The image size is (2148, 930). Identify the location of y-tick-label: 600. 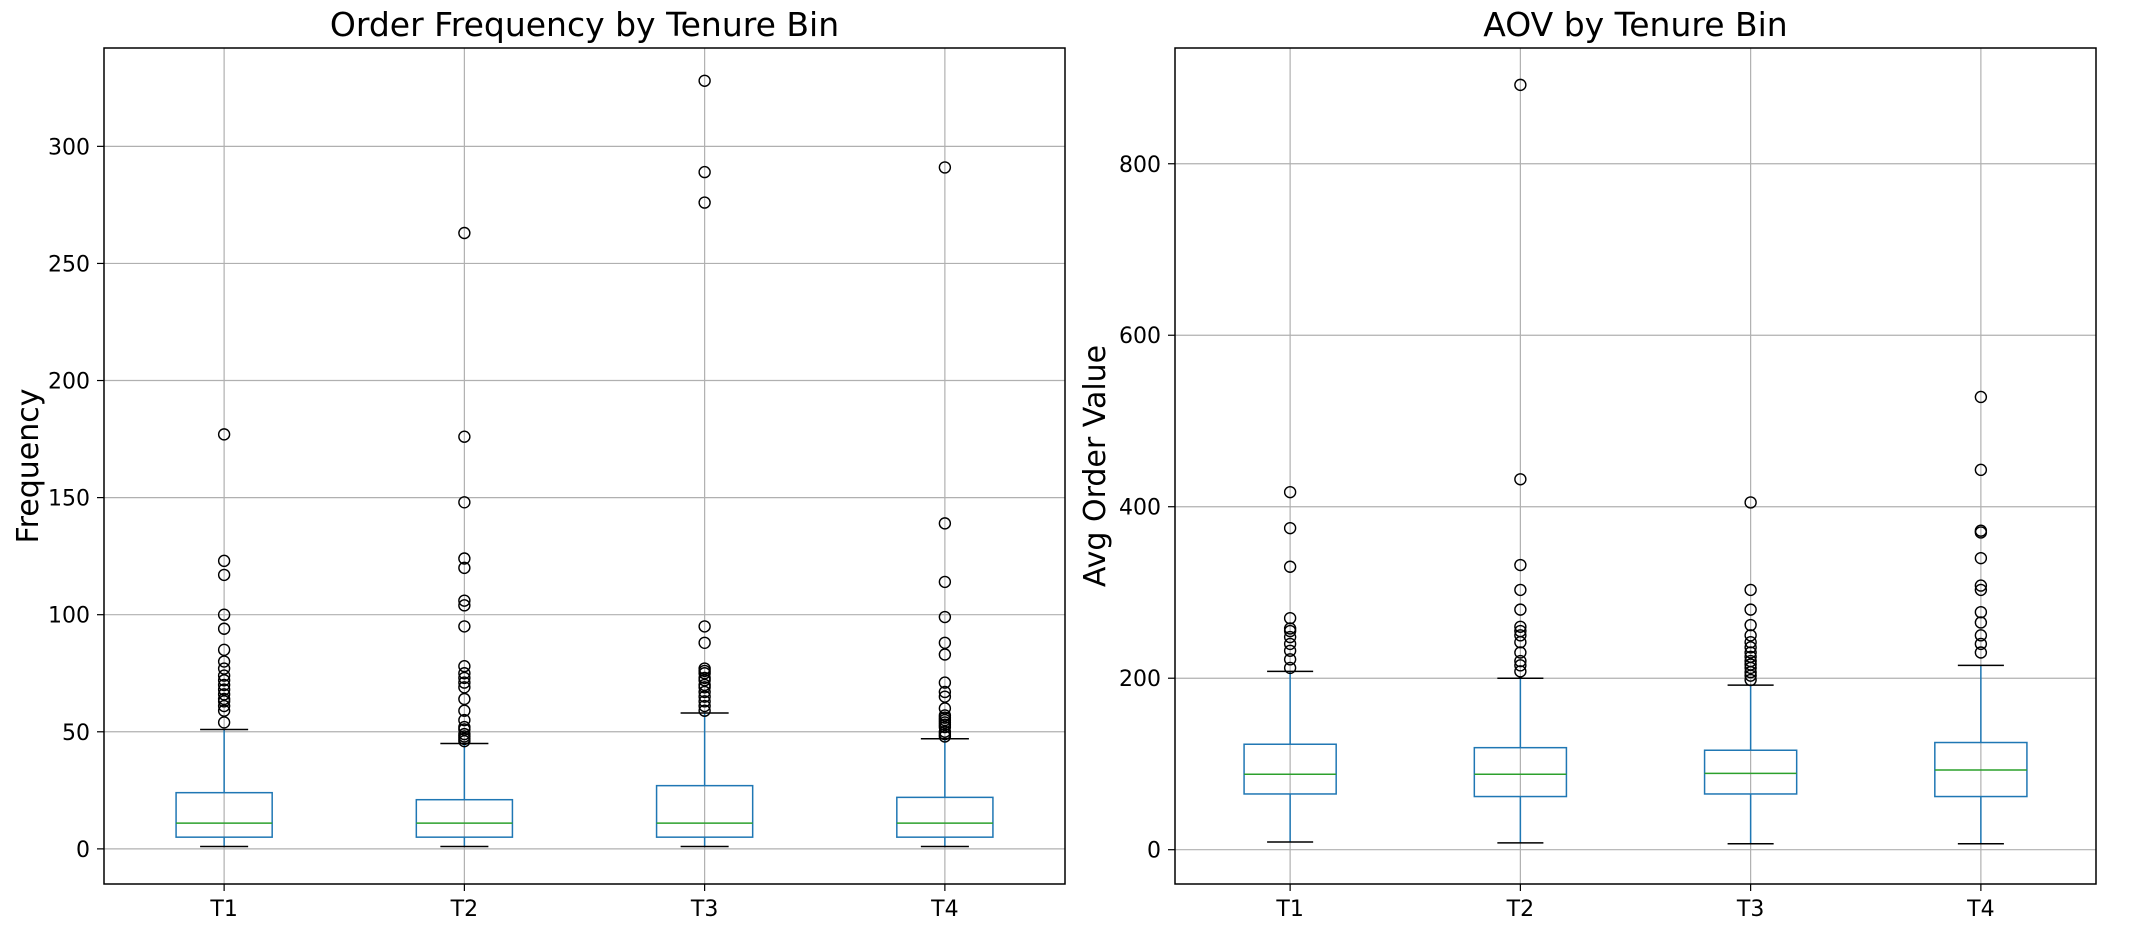
(1140, 336).